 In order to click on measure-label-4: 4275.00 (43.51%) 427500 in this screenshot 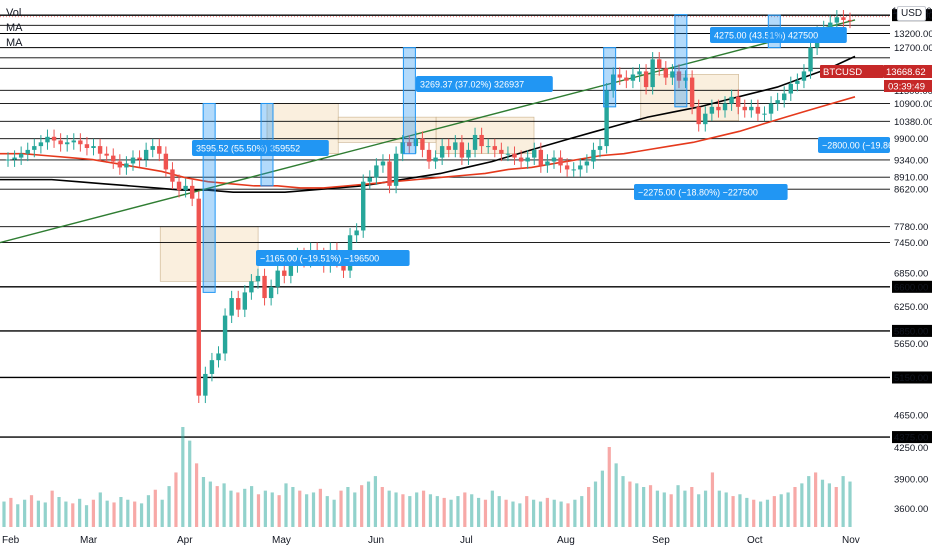, I will do `click(766, 36)`.